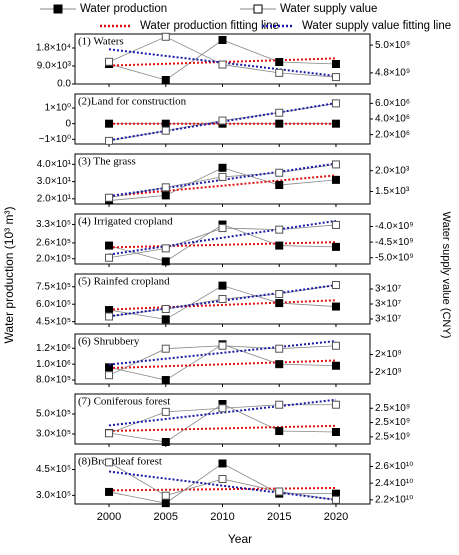 This screenshot has height=555, width=459. I want to click on y2-tick-label: 4.0×10⁶, so click(392, 119).